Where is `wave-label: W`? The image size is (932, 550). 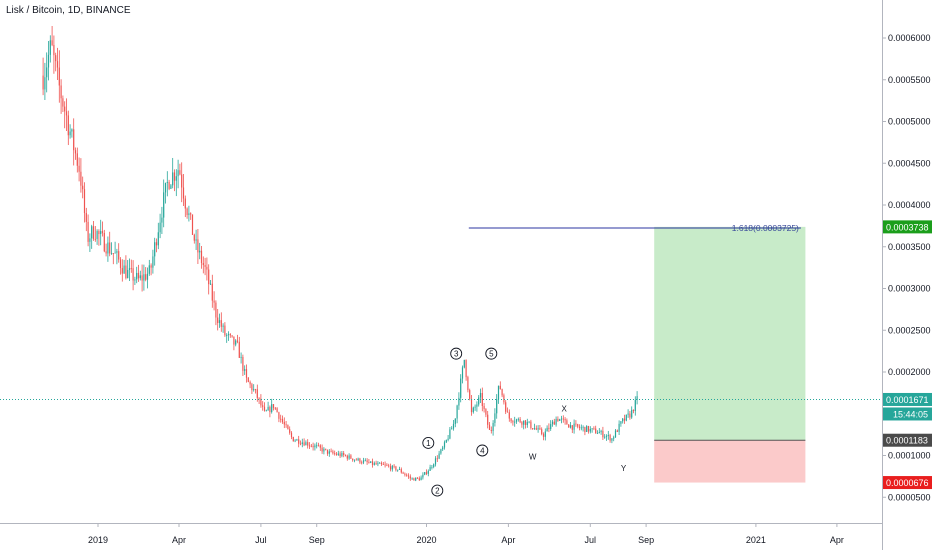
wave-label: W is located at coordinates (533, 456).